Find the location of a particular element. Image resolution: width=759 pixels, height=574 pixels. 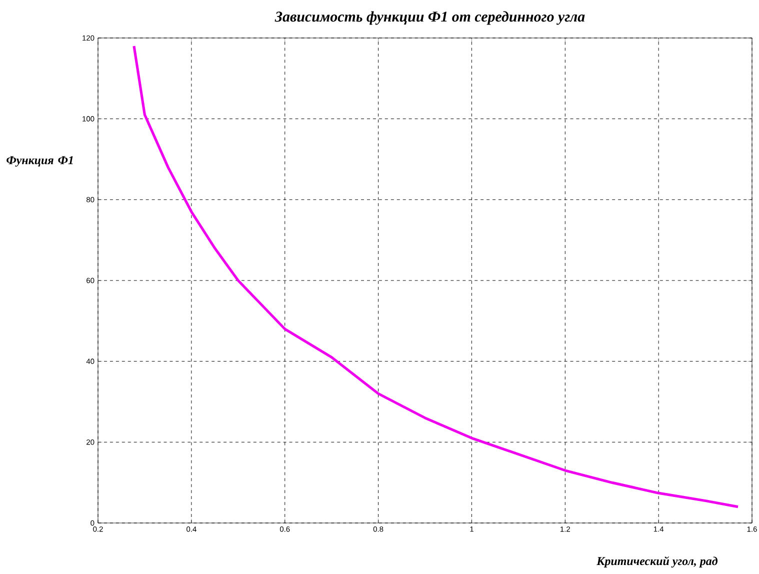

x-axis-title: Критический угол, рад is located at coordinates (657, 562).